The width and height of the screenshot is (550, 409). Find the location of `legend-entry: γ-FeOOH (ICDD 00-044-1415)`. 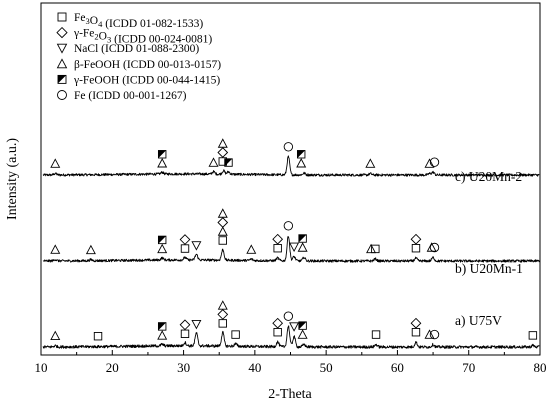

legend-entry: γ-FeOOH (ICDD 00-044-1415) is located at coordinates (146, 80).